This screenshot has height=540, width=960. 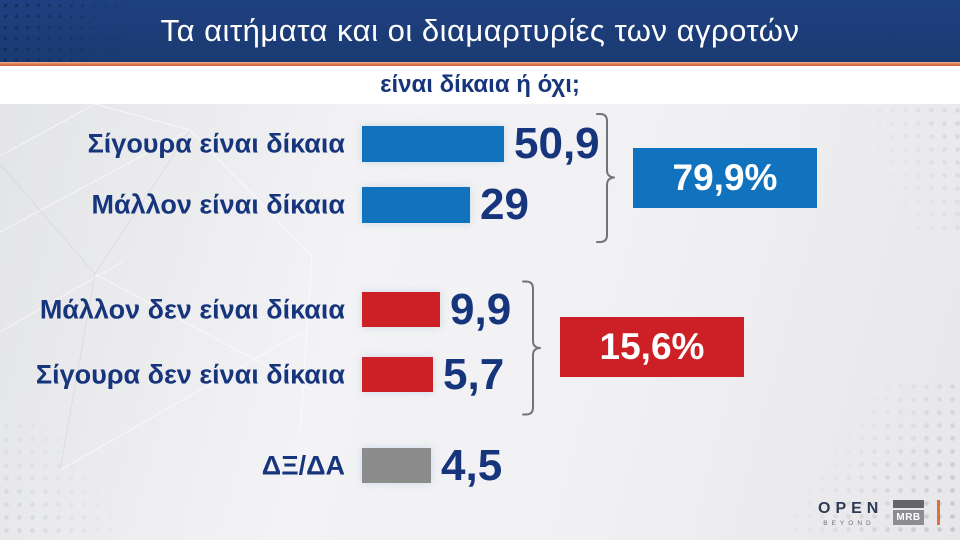 What do you see at coordinates (652, 347) in the screenshot?
I see `summary-box-negative: 15,6%` at bounding box center [652, 347].